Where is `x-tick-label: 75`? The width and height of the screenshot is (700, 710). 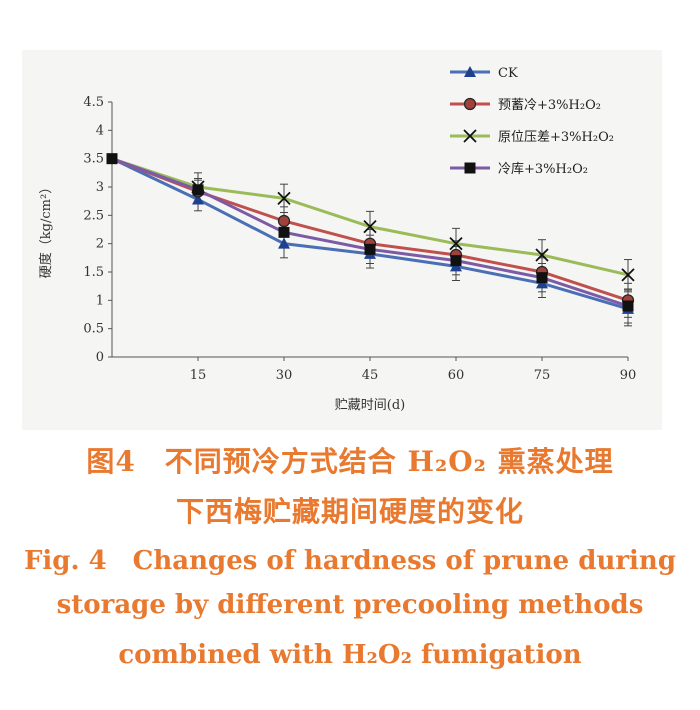 x-tick-label: 75 is located at coordinates (542, 375).